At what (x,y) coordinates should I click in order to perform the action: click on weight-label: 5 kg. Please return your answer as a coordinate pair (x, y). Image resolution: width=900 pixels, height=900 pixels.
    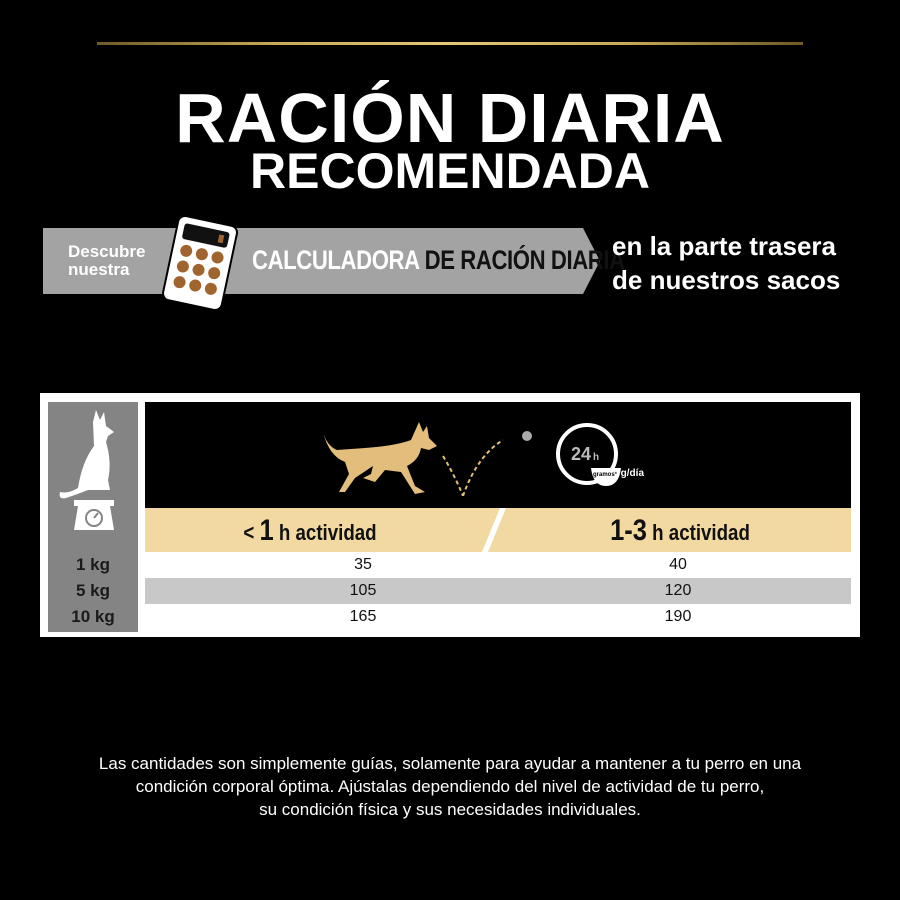
    Looking at the image, I should click on (93, 590).